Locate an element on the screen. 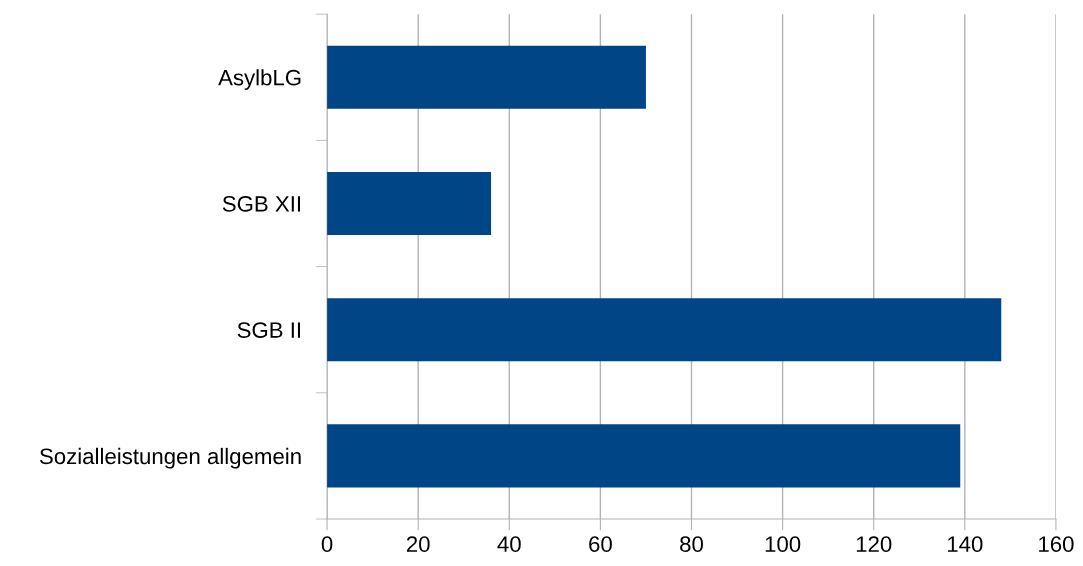 Image resolution: width=1083 pixels, height=566 pixels. x-tick-label: 160 is located at coordinates (1056, 544).